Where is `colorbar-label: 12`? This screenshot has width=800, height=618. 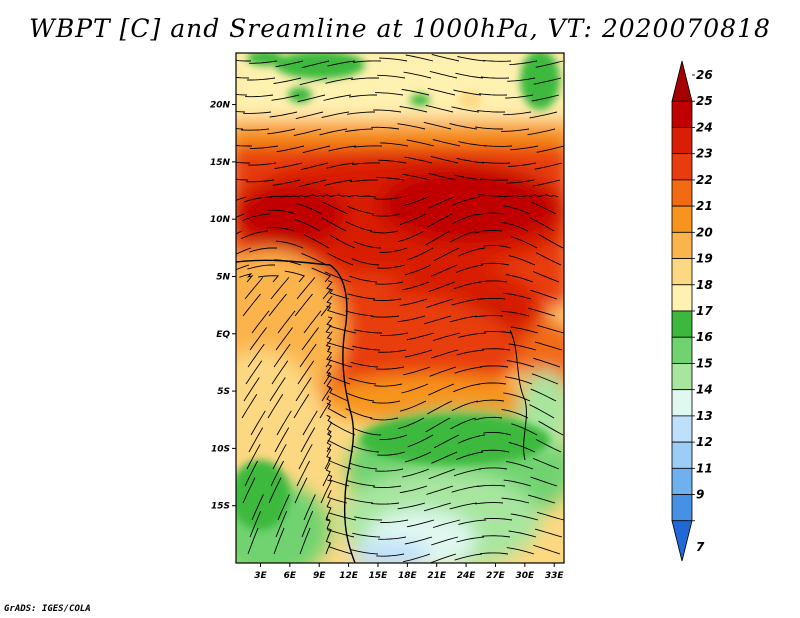 colorbar-label: 12 is located at coordinates (704, 442).